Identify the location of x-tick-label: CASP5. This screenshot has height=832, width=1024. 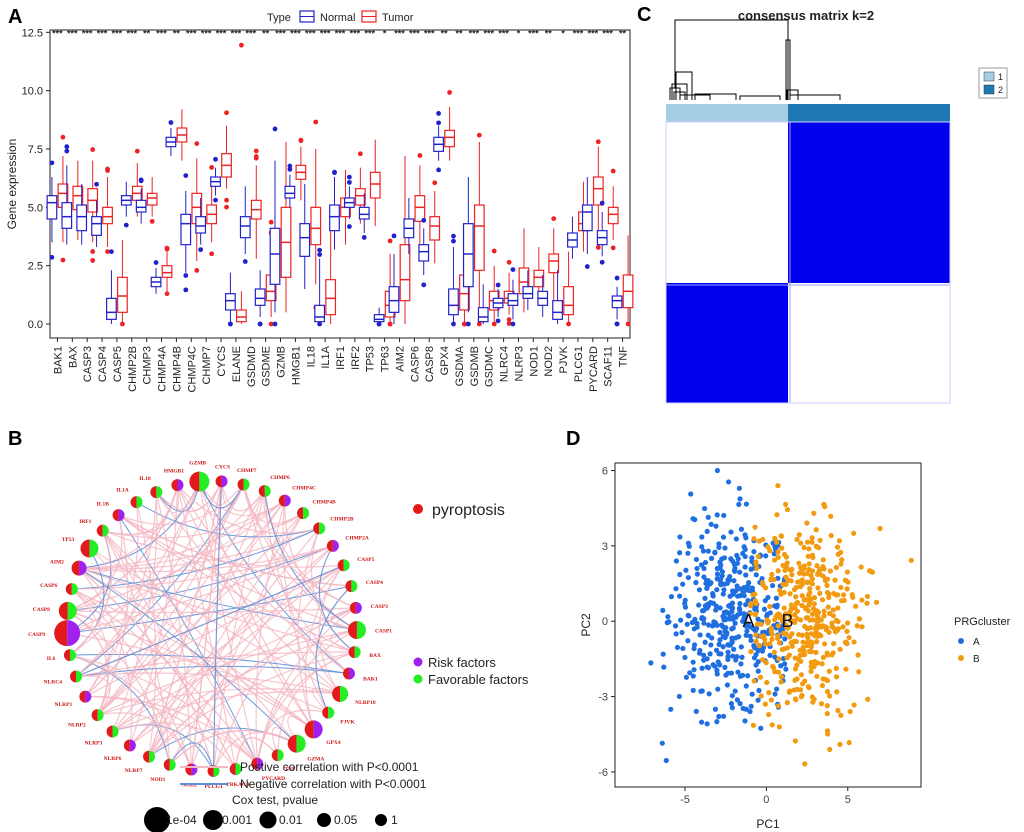
(118, 364).